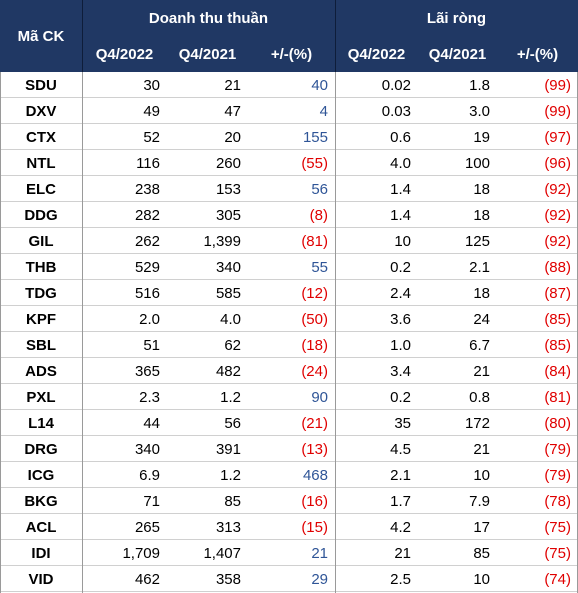 This screenshot has height=593, width=578. Describe the element at coordinates (314, 163) in the screenshot. I see `cell: (55)` at that location.